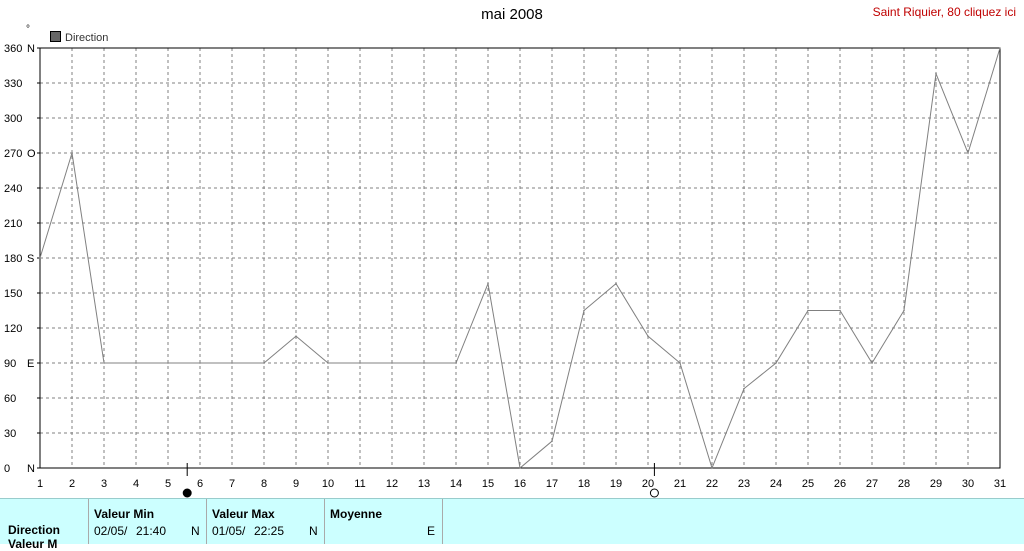 This screenshot has width=1024, height=551. I want to click on x-tick-label: 16, so click(520, 484).